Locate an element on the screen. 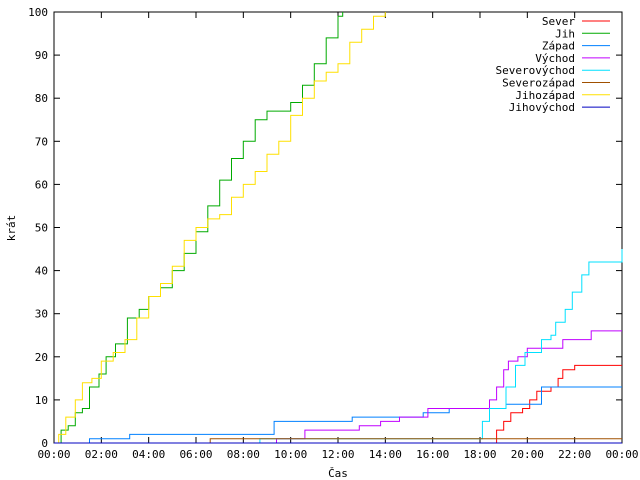  y-tick-label: 0 is located at coordinates (44, 443).